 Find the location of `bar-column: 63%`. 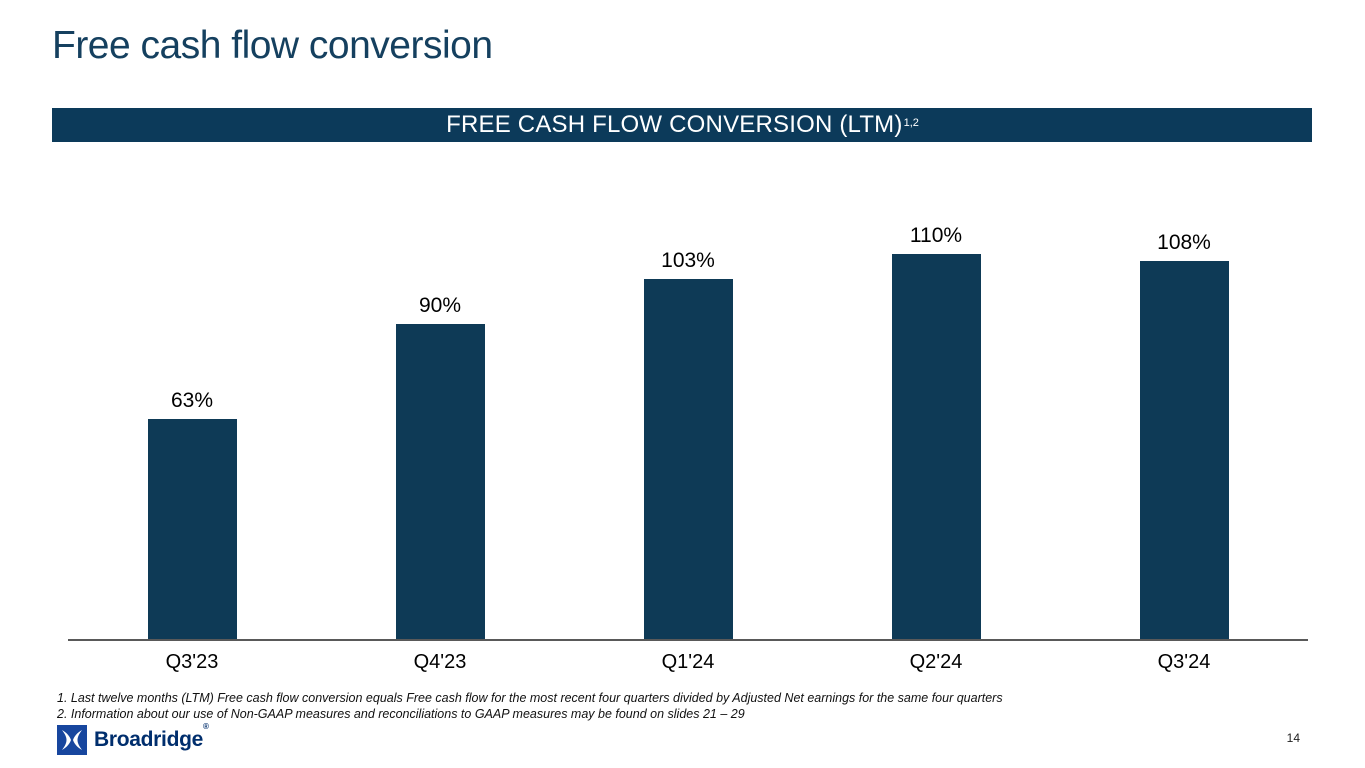

bar-column: 63% is located at coordinates (192, 513).